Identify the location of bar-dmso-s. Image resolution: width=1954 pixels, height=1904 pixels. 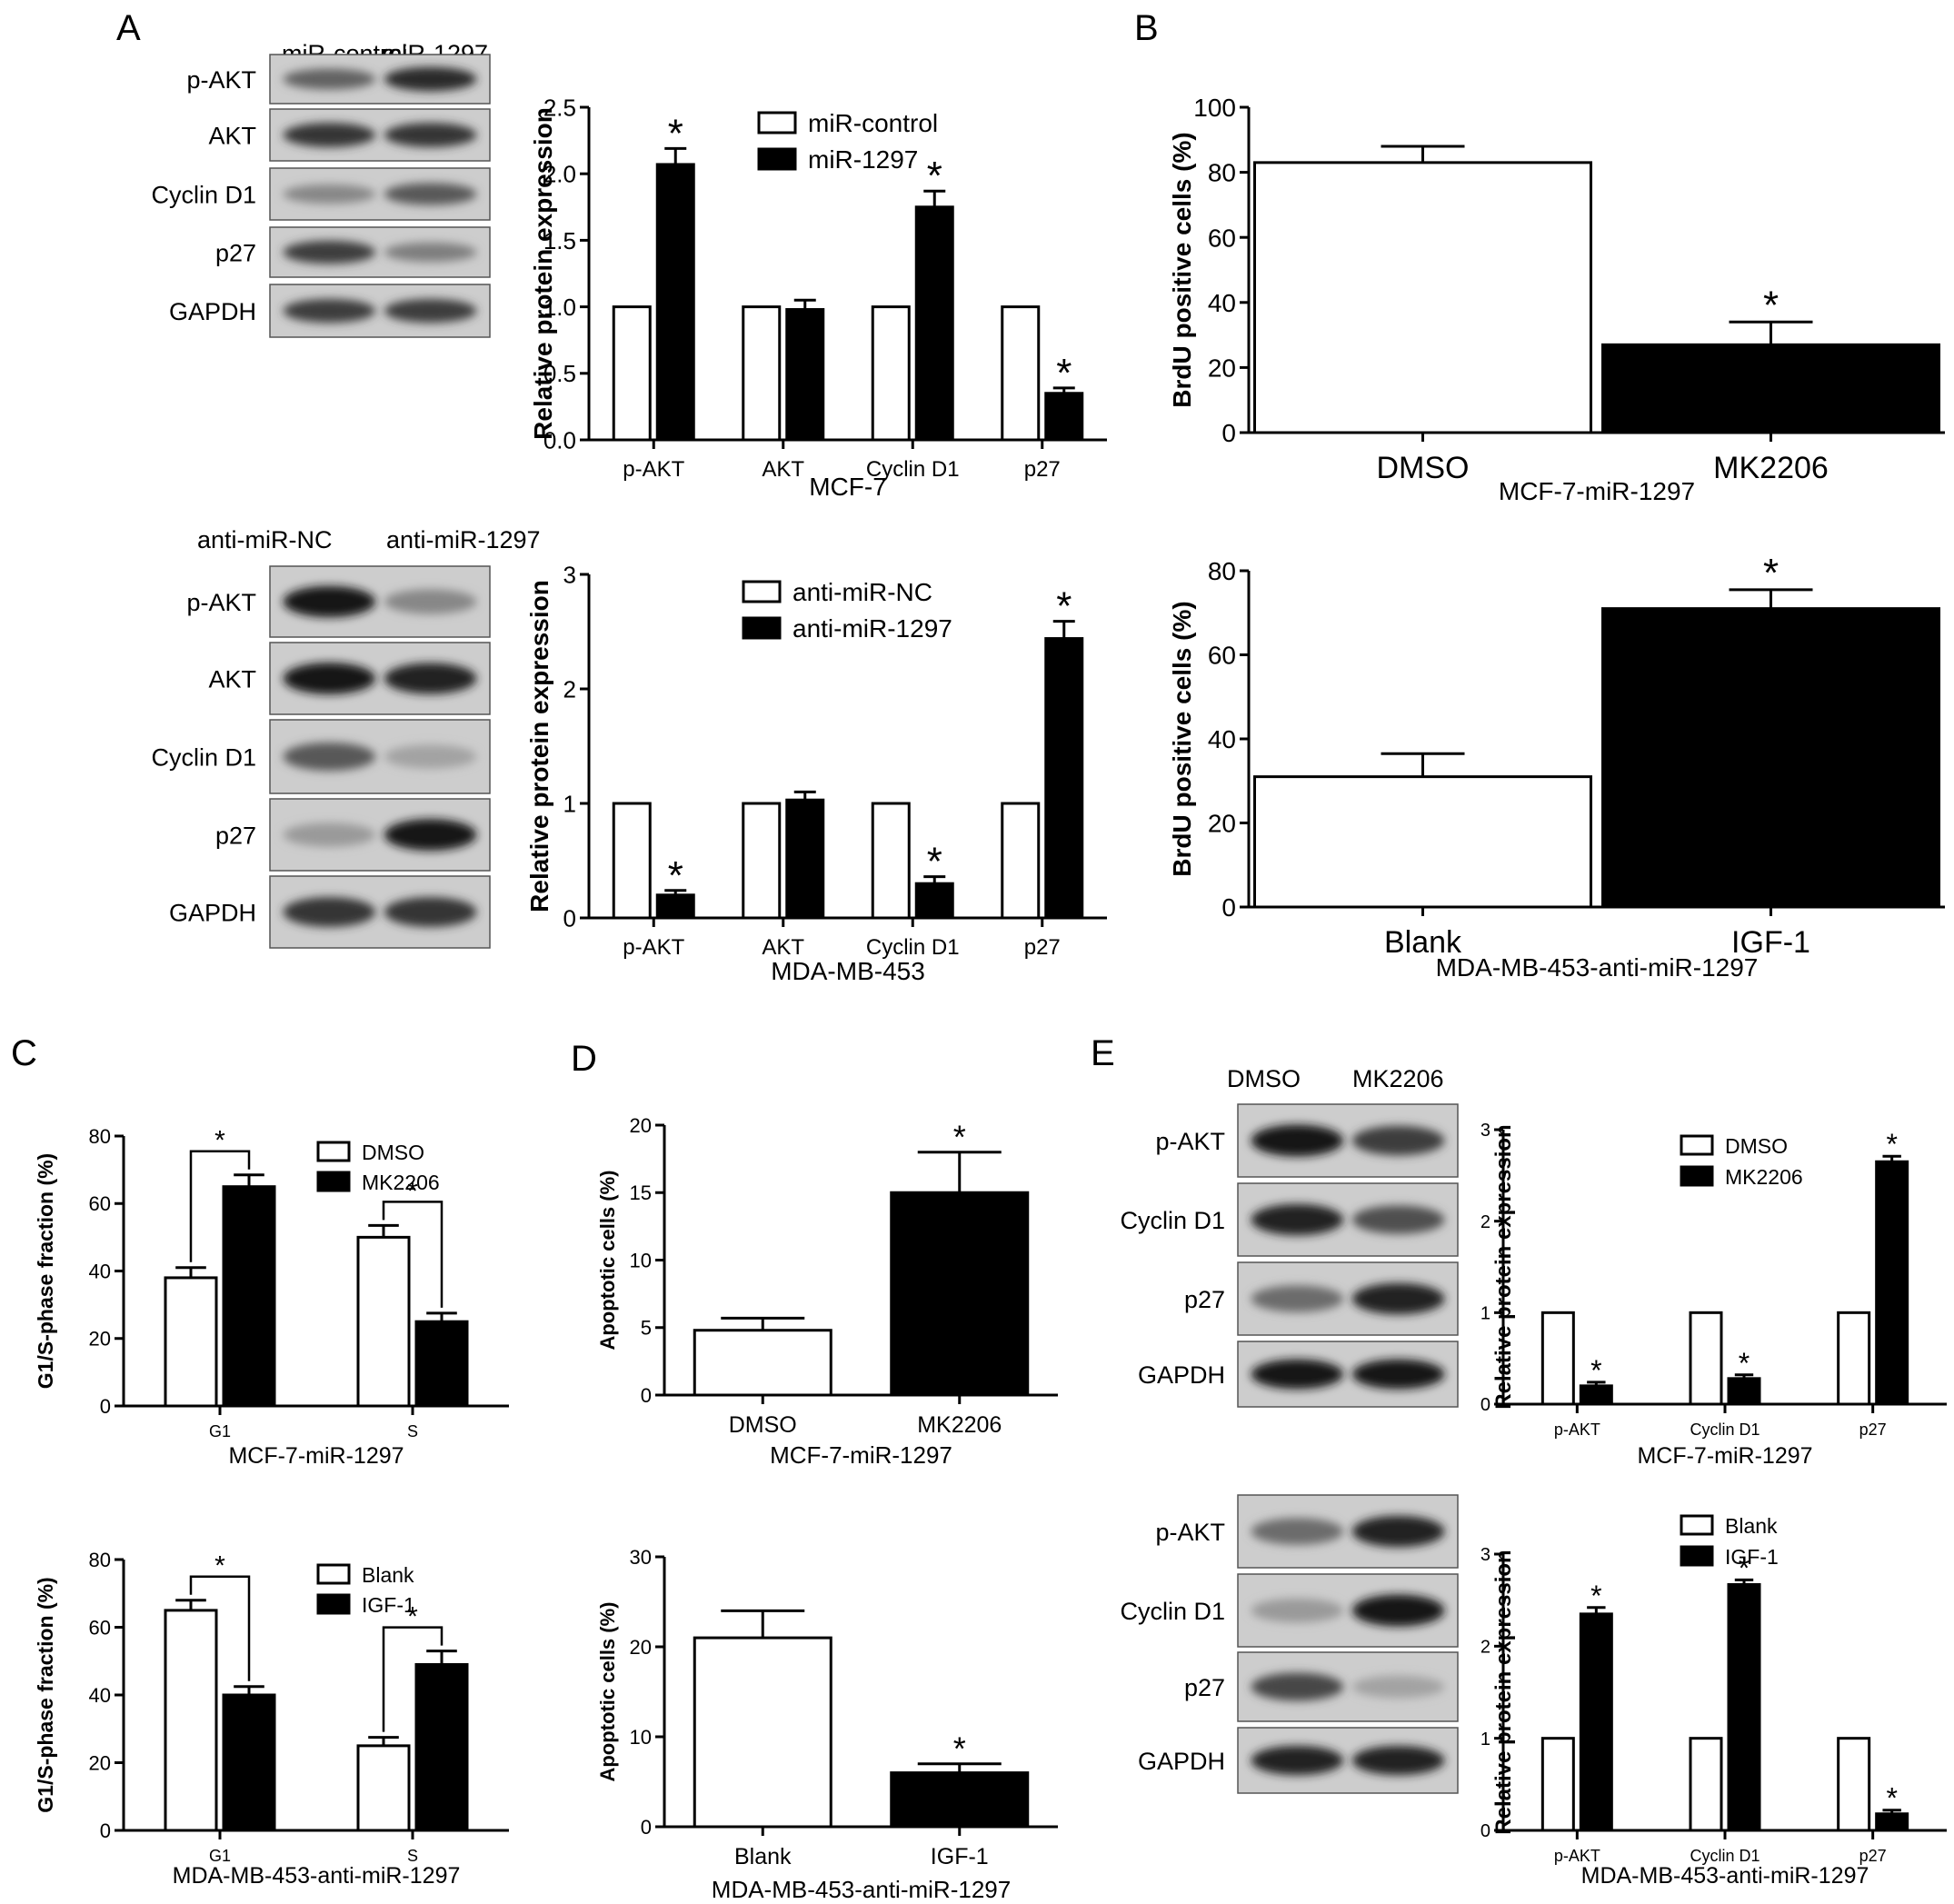
(383, 1321).